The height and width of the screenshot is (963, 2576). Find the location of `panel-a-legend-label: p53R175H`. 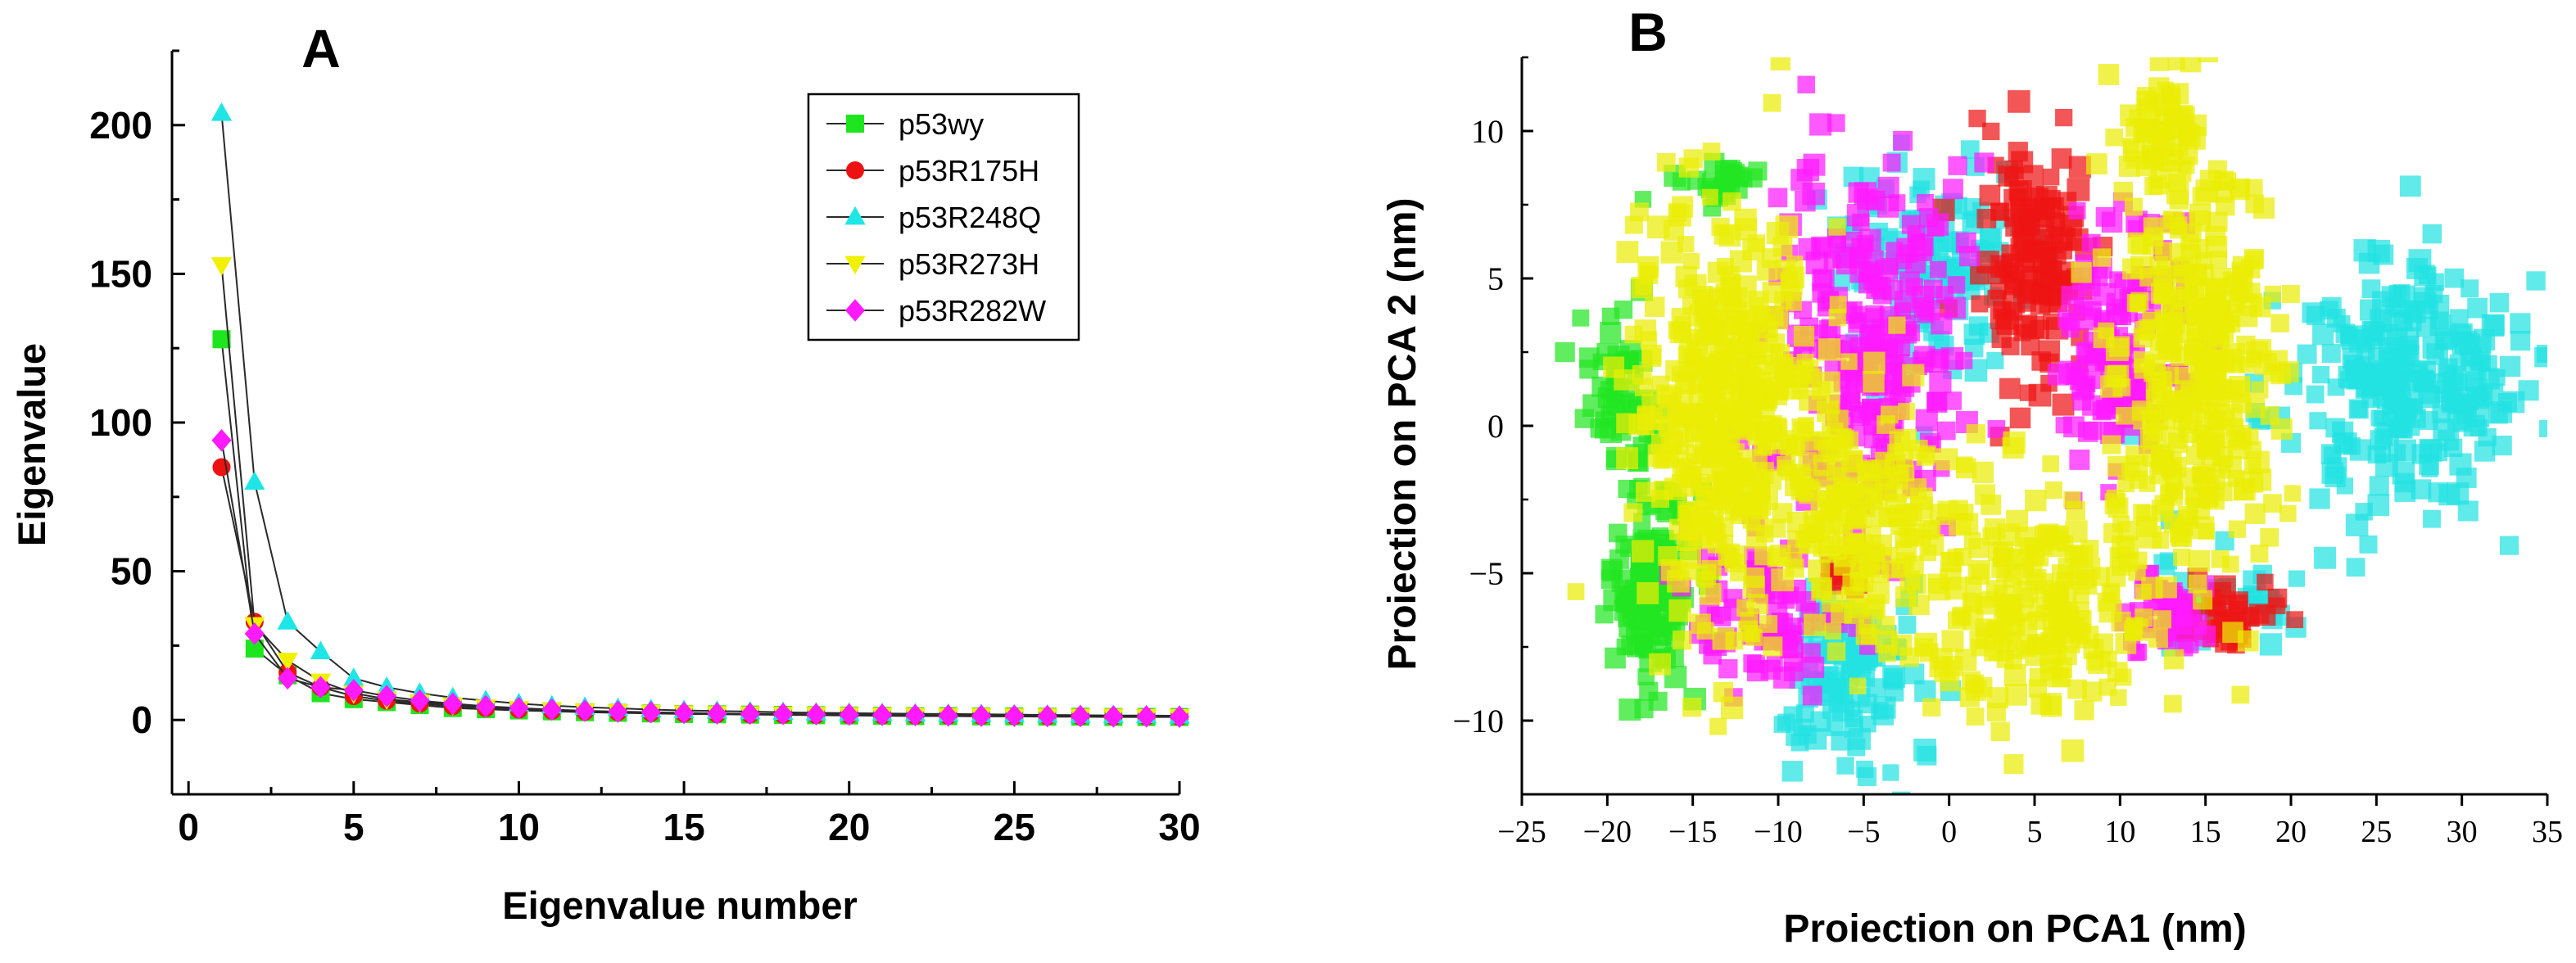

panel-a-legend-label: p53R175H is located at coordinates (969, 171).